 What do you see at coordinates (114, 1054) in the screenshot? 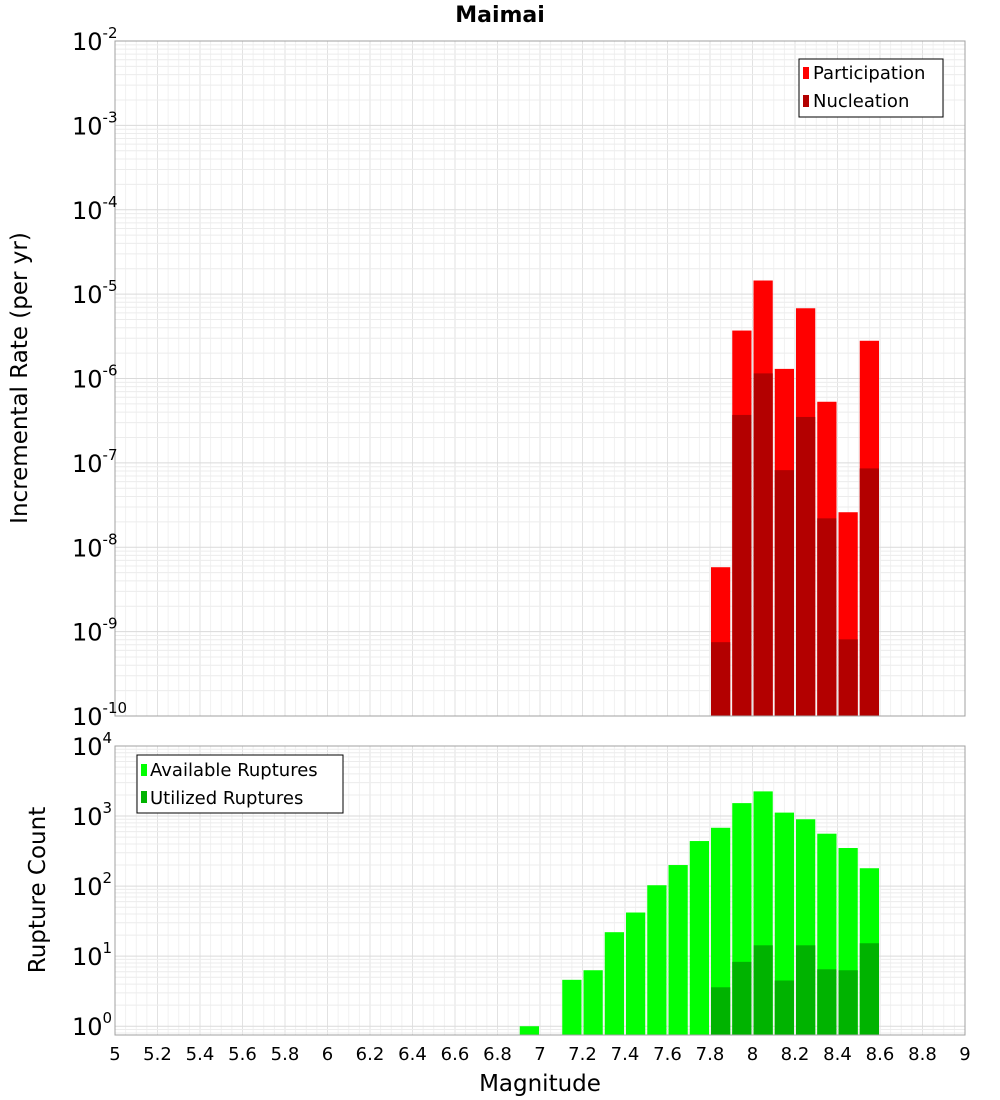
I see `x-tick-label: 5` at bounding box center [114, 1054].